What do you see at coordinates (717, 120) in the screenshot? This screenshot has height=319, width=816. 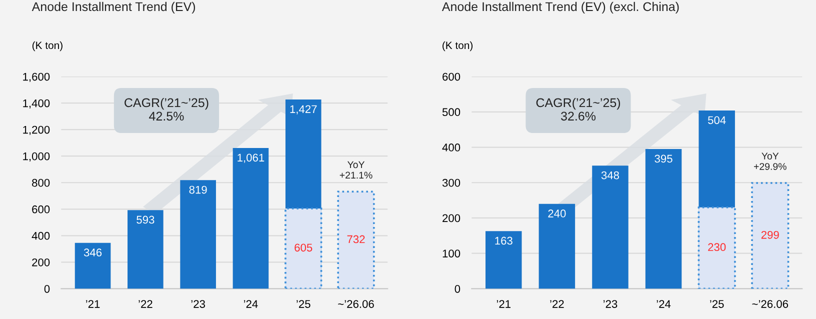 I see `data-label: 504` at bounding box center [717, 120].